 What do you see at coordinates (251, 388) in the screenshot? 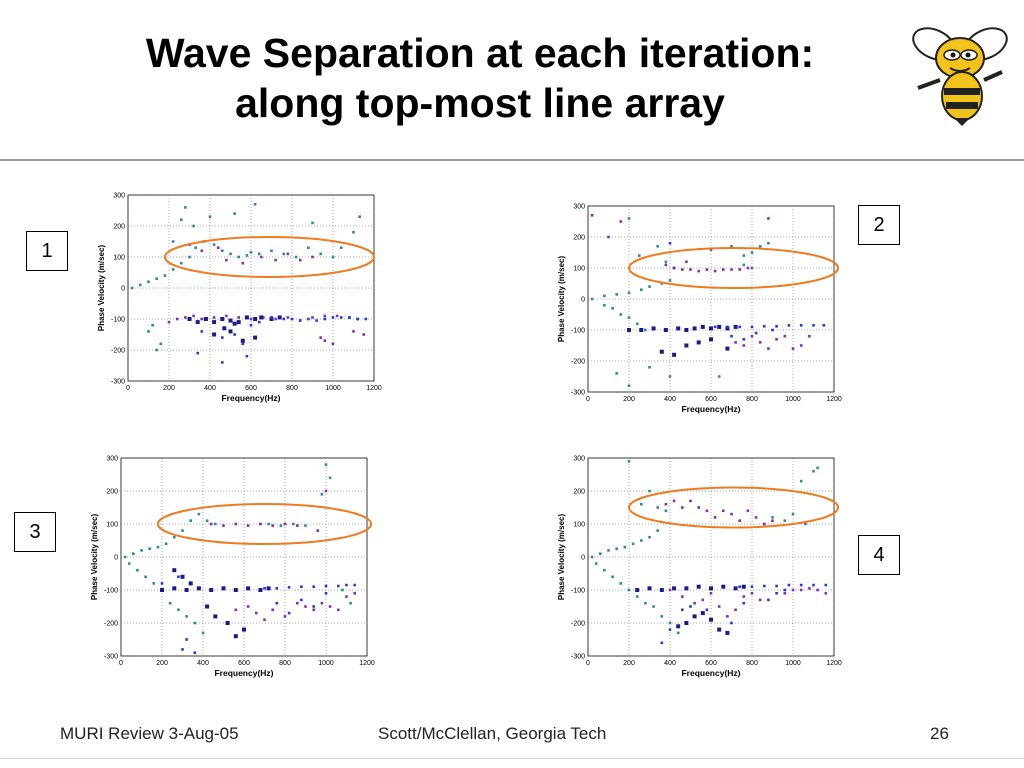
I see `x-tick-label: 600` at bounding box center [251, 388].